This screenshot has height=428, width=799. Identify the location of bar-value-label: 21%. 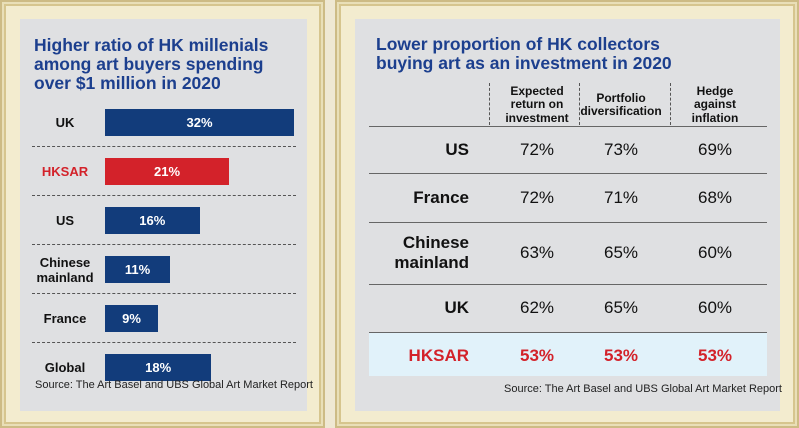
(167, 171).